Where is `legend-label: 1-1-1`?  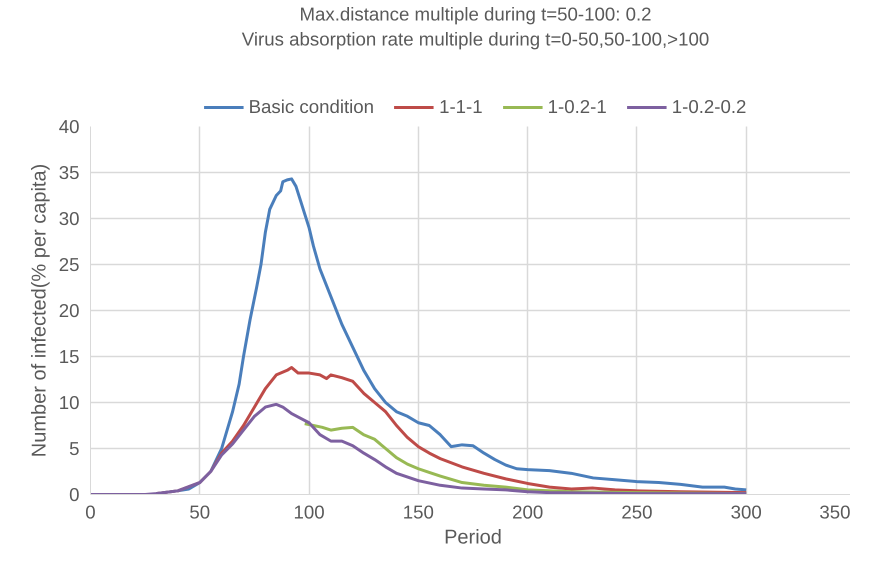 legend-label: 1-1-1 is located at coordinates (461, 107).